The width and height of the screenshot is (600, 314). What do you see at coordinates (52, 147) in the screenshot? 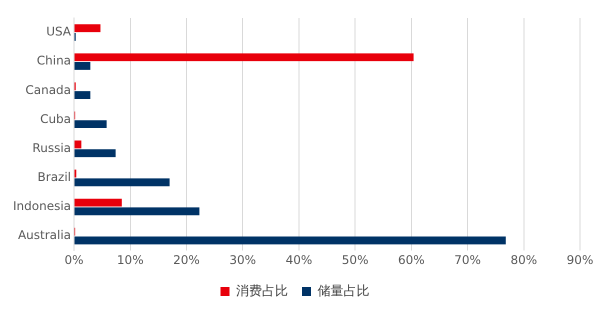
I see `y-tick-label: Russia` at bounding box center [52, 147].